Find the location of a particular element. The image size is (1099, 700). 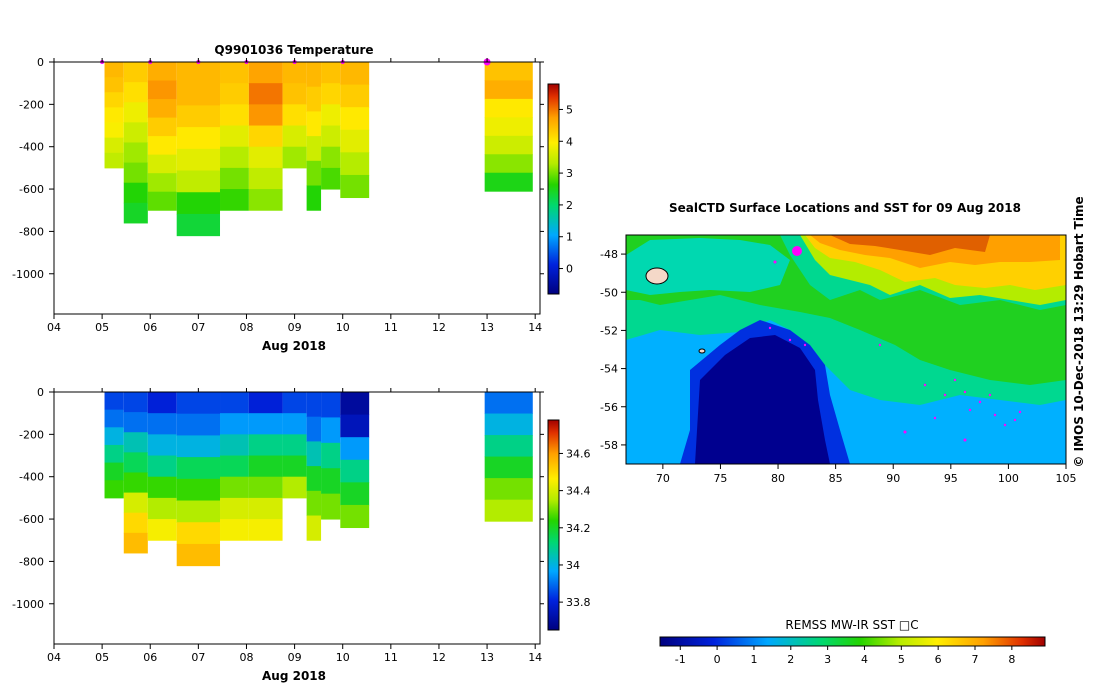

x-tick-label: 07 is located at coordinates (198, 657).